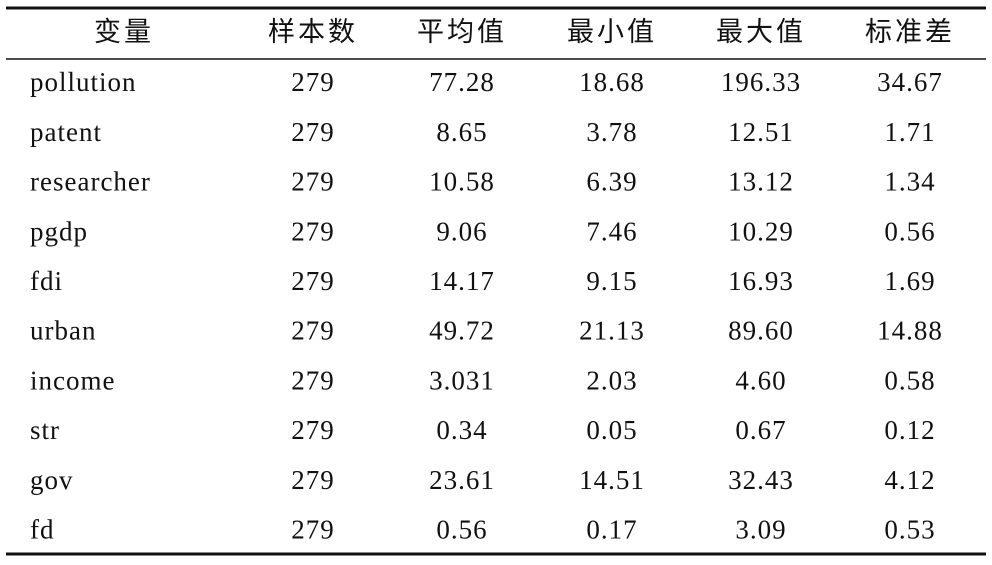  What do you see at coordinates (612, 480) in the screenshot?
I see `cell: 14.51` at bounding box center [612, 480].